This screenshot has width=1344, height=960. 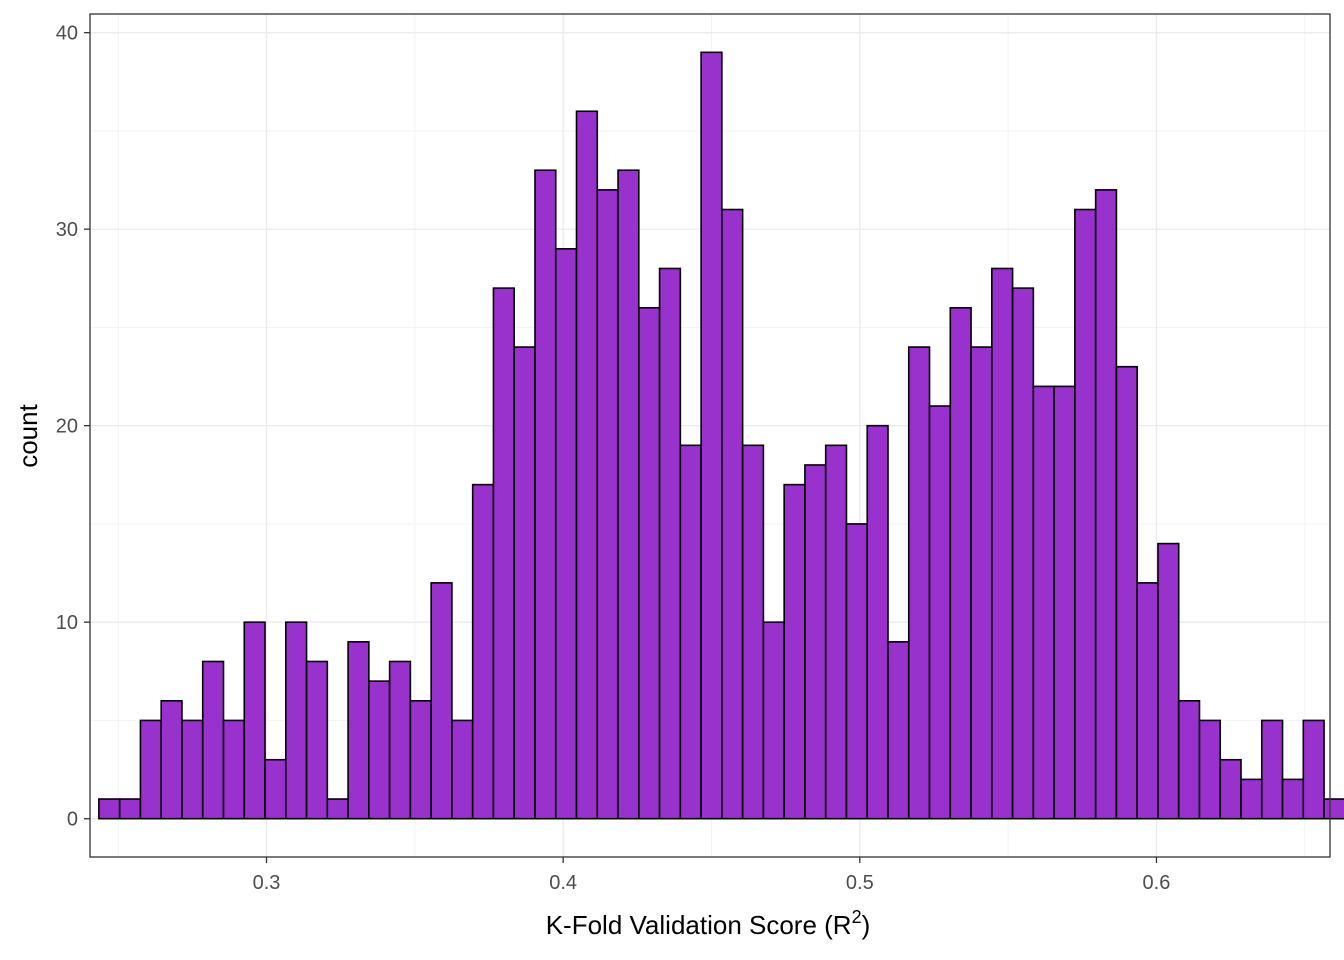 I want to click on y-axis-title: count, so click(x=28, y=435).